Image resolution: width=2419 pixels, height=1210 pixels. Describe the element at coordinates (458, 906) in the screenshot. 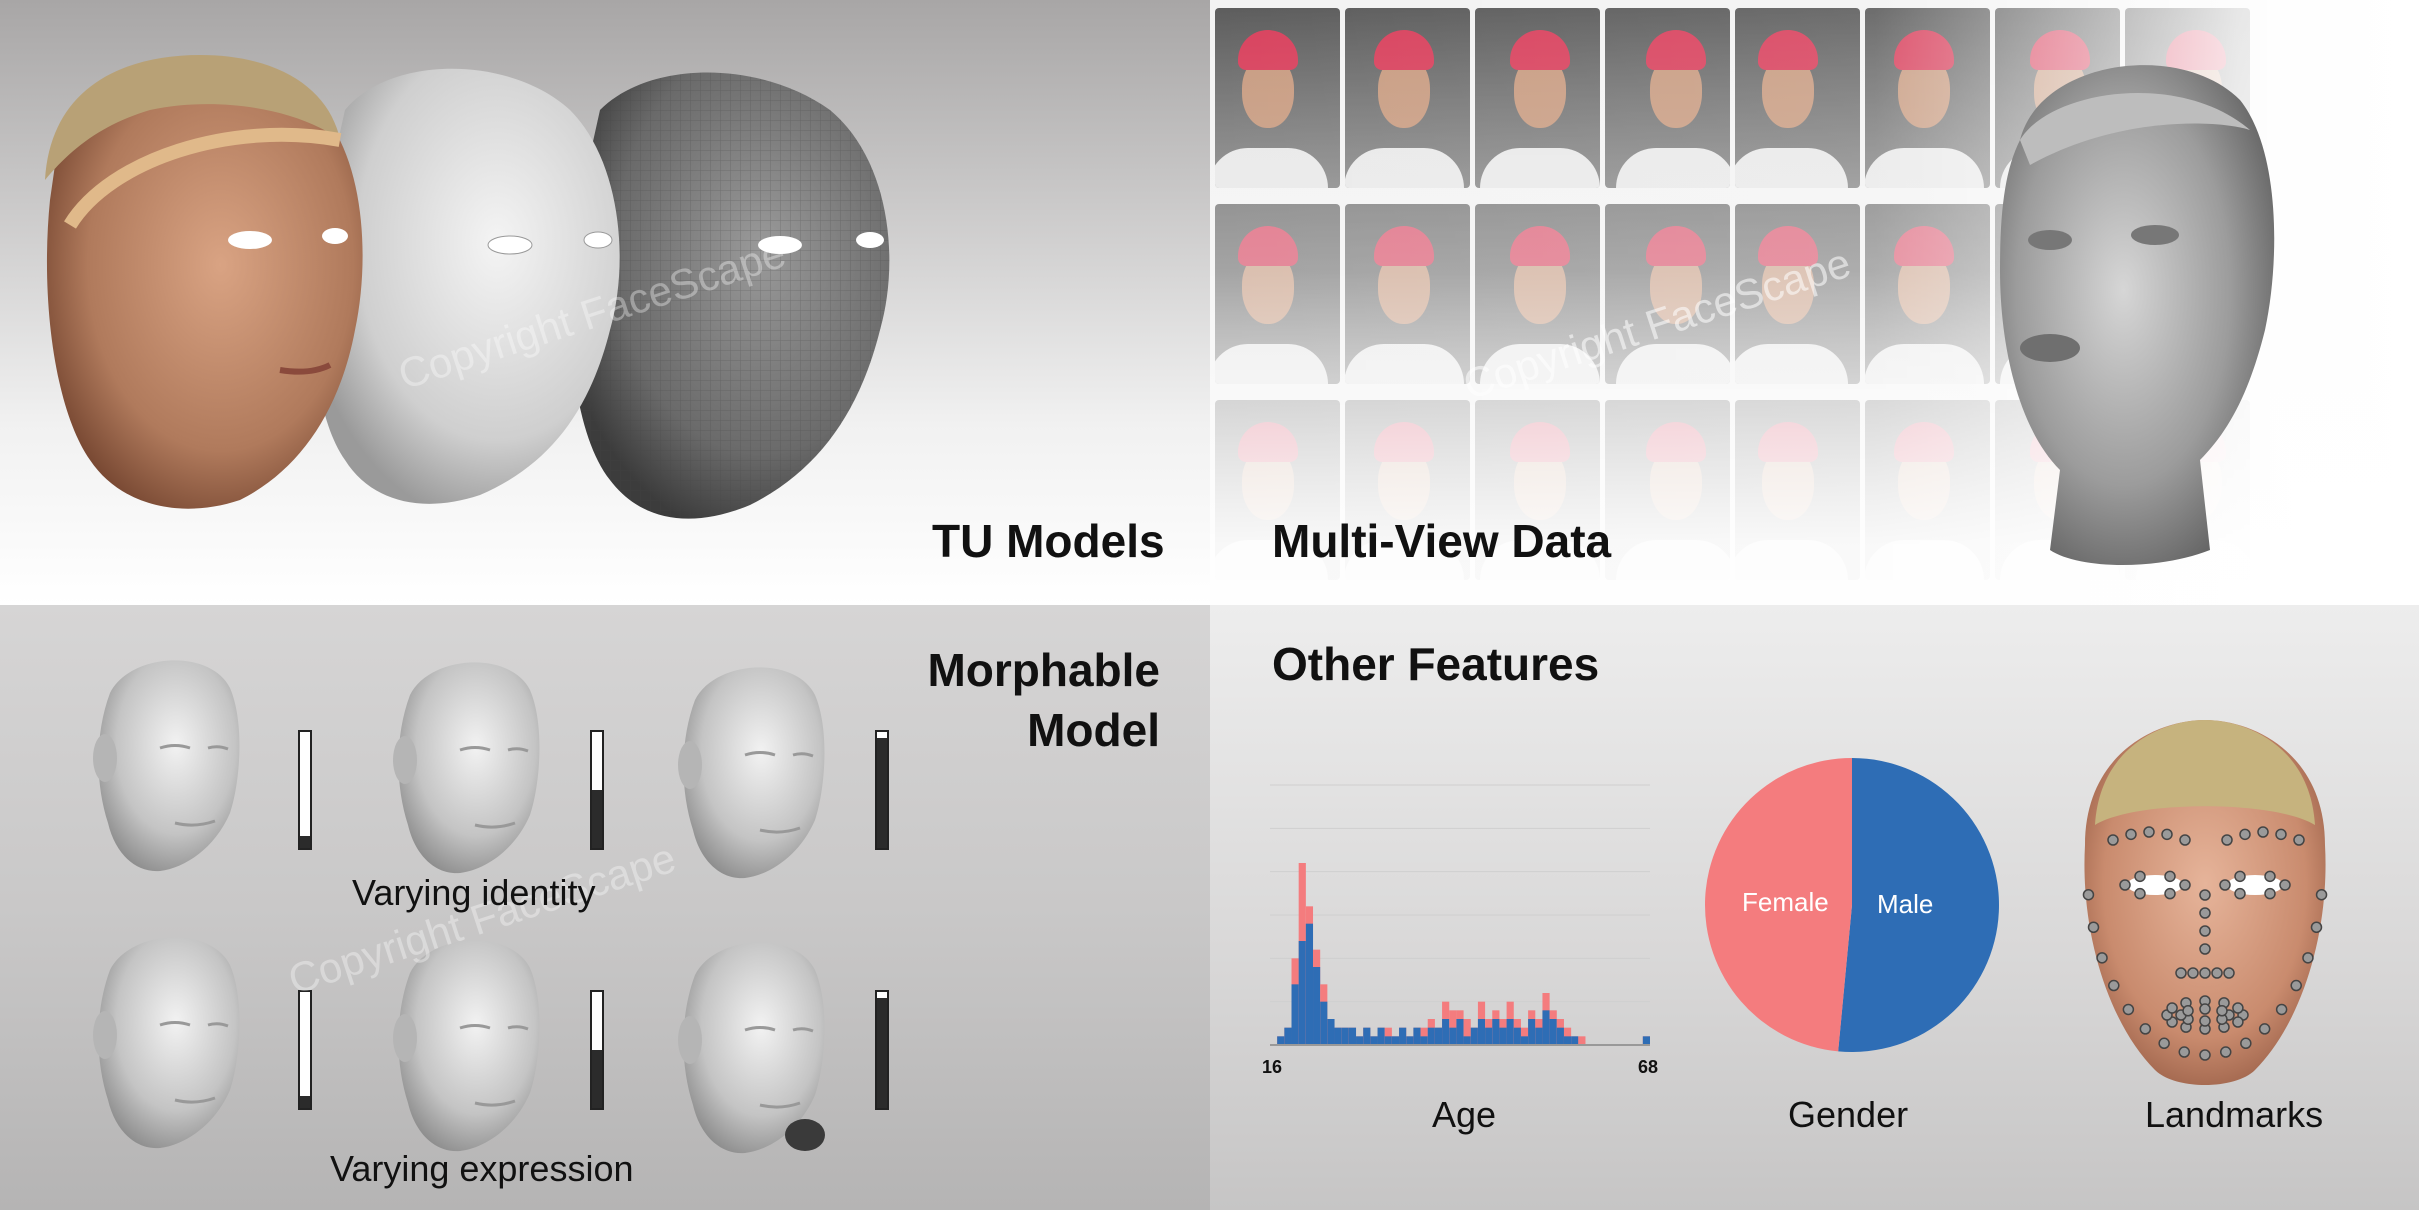

I see `morph-heads` at that location.